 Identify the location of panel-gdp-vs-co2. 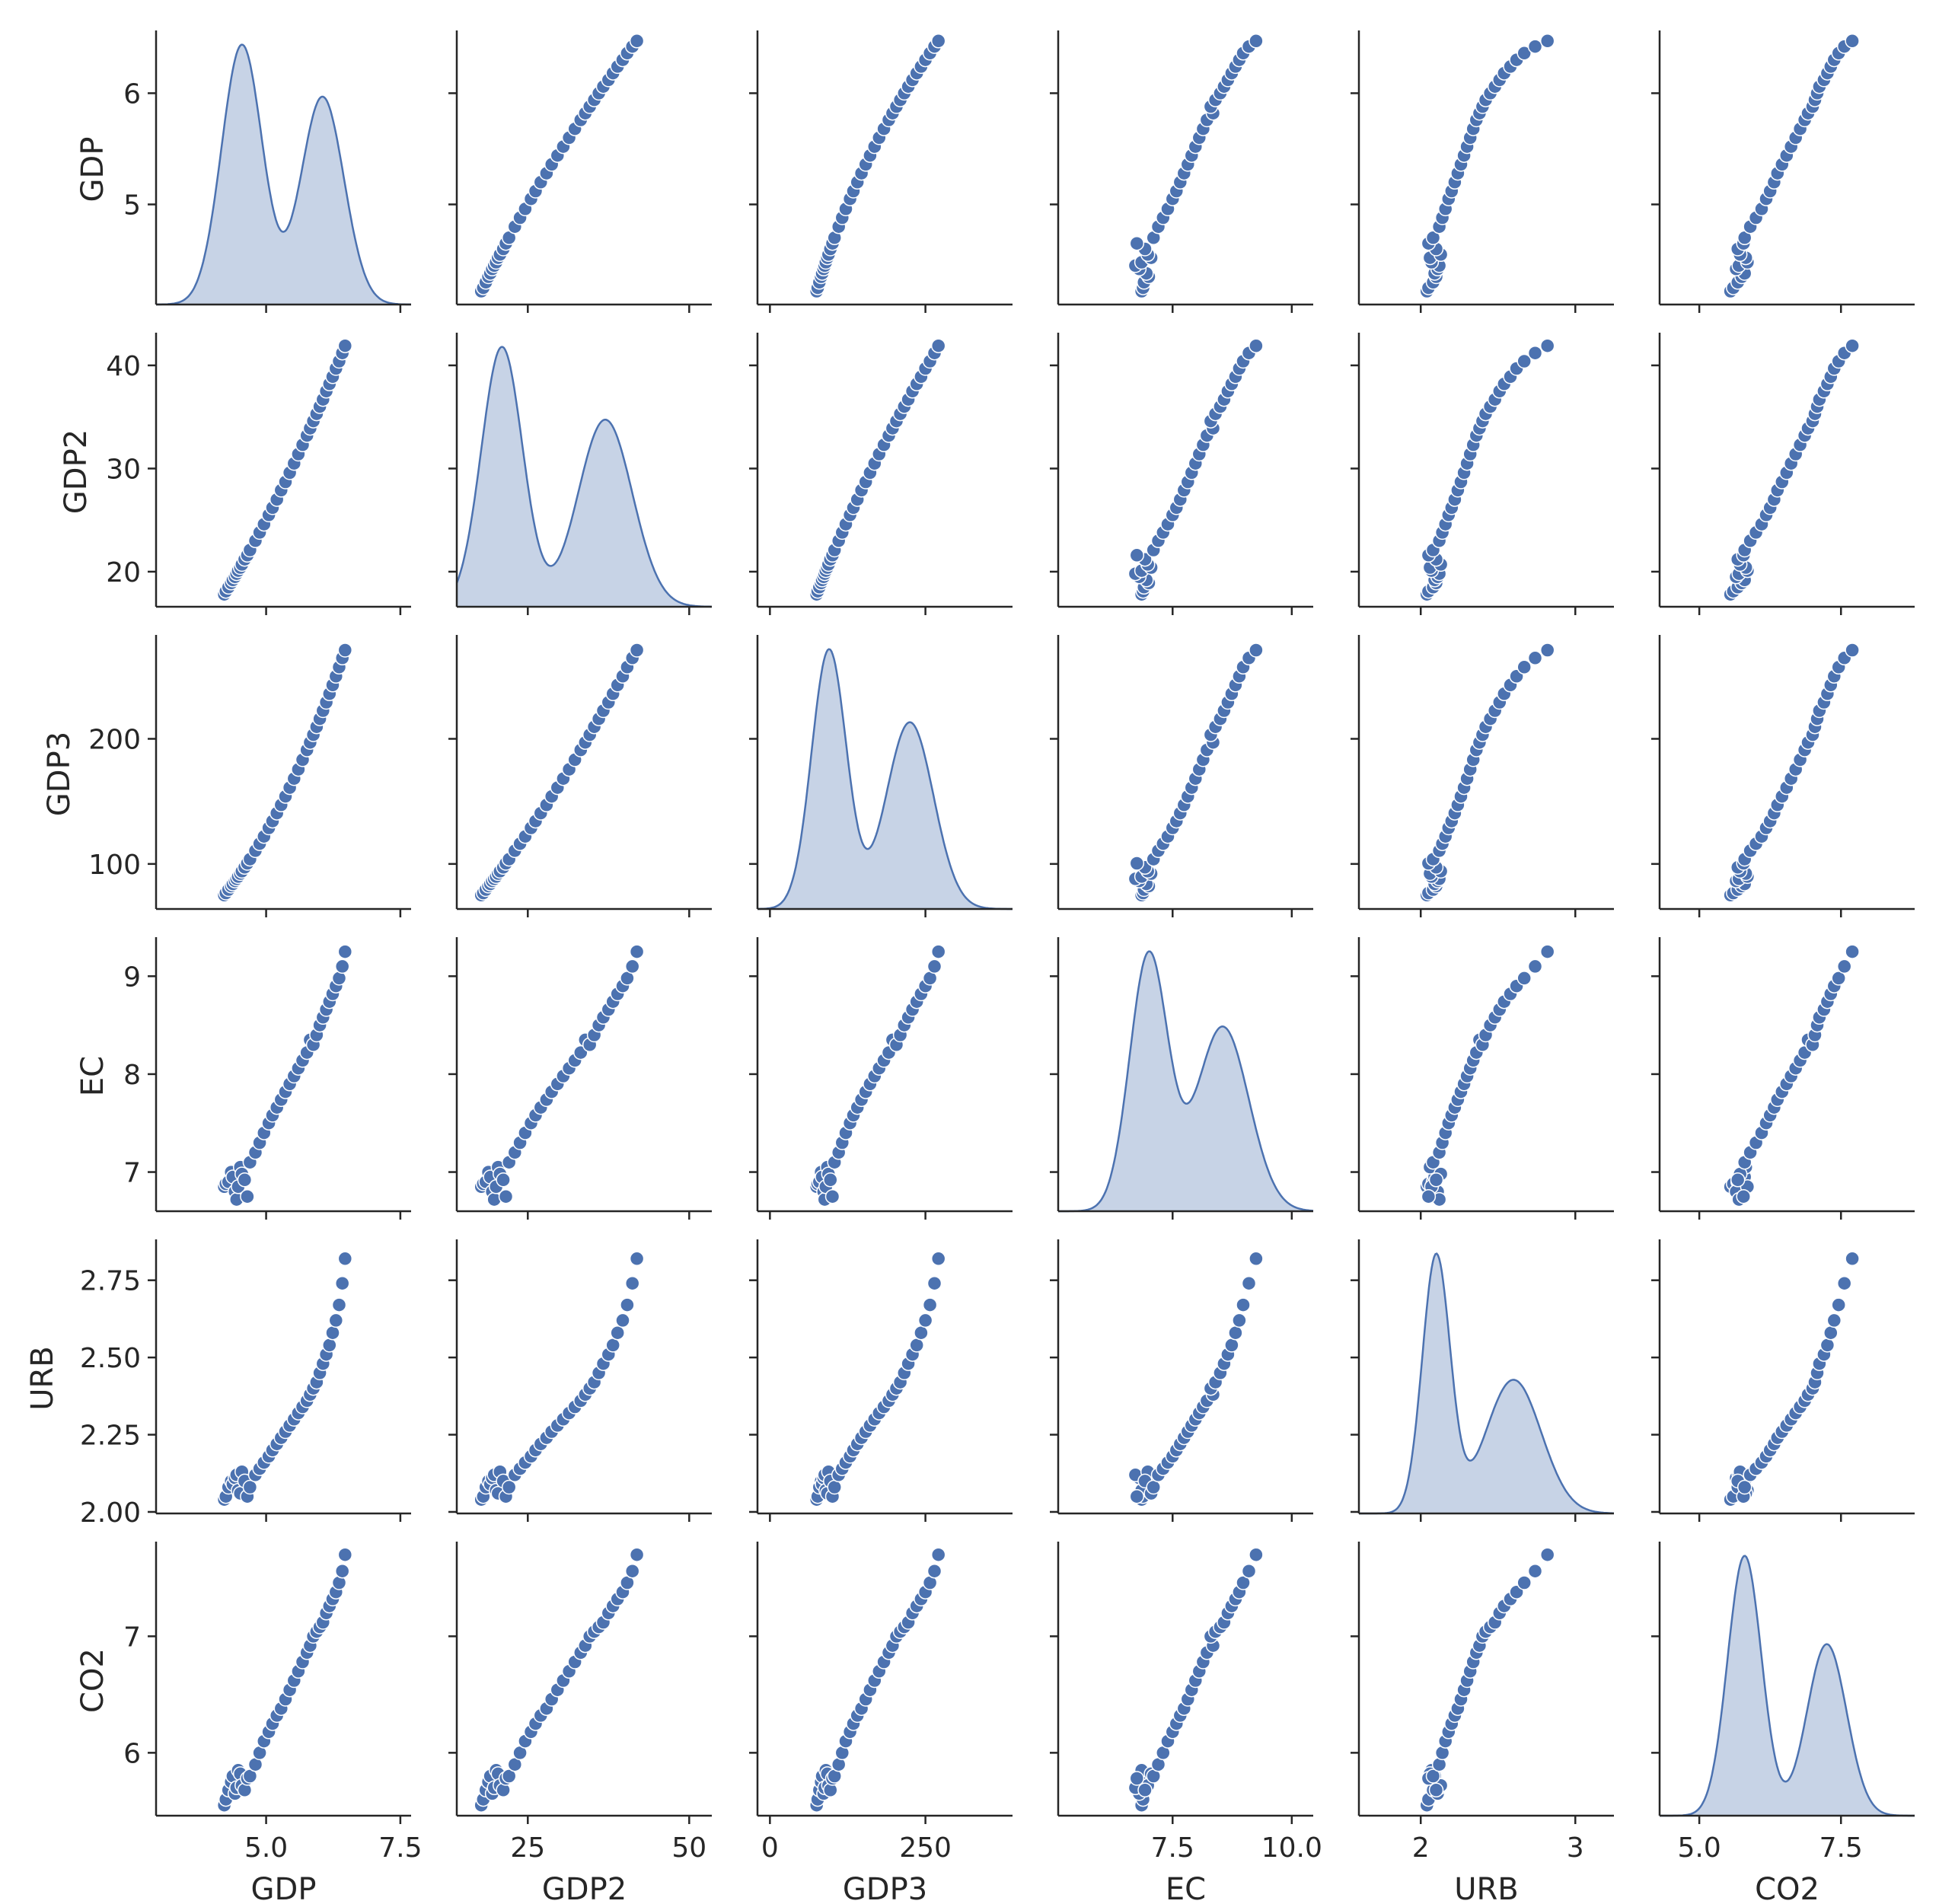
(1783, 172).